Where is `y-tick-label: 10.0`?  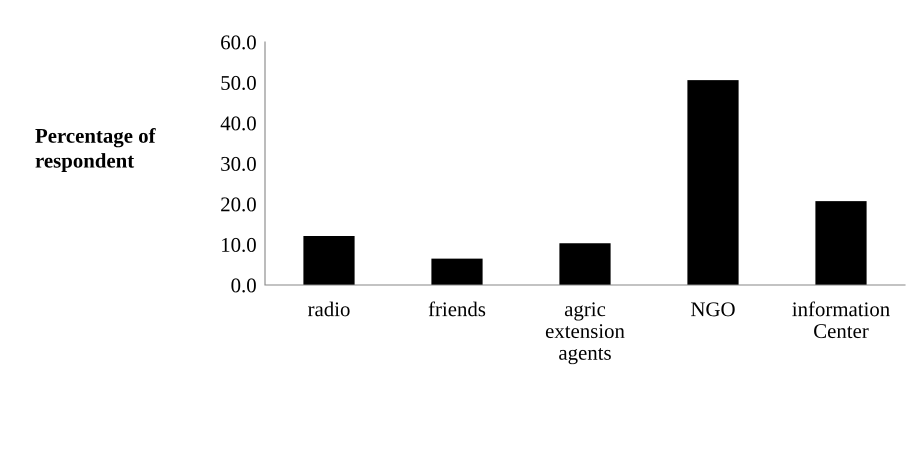
y-tick-label: 10.0 is located at coordinates (239, 245).